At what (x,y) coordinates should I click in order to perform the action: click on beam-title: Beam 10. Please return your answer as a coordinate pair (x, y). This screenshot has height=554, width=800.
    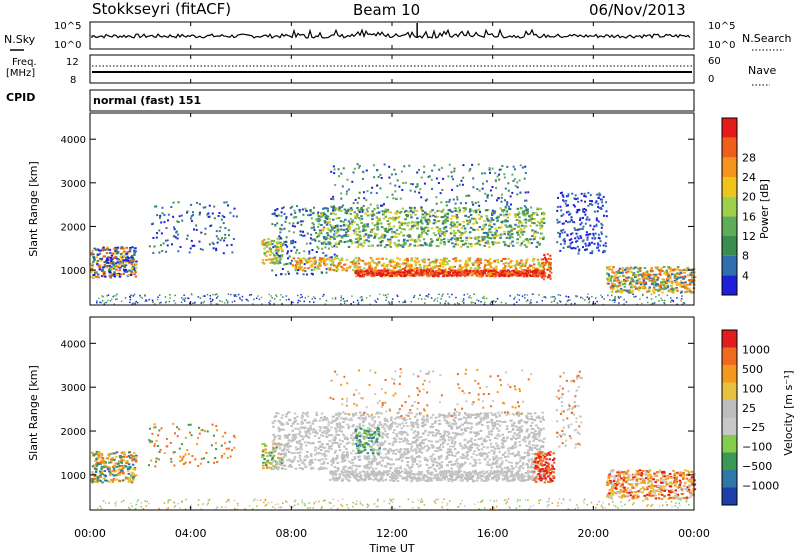
    Looking at the image, I should click on (386, 10).